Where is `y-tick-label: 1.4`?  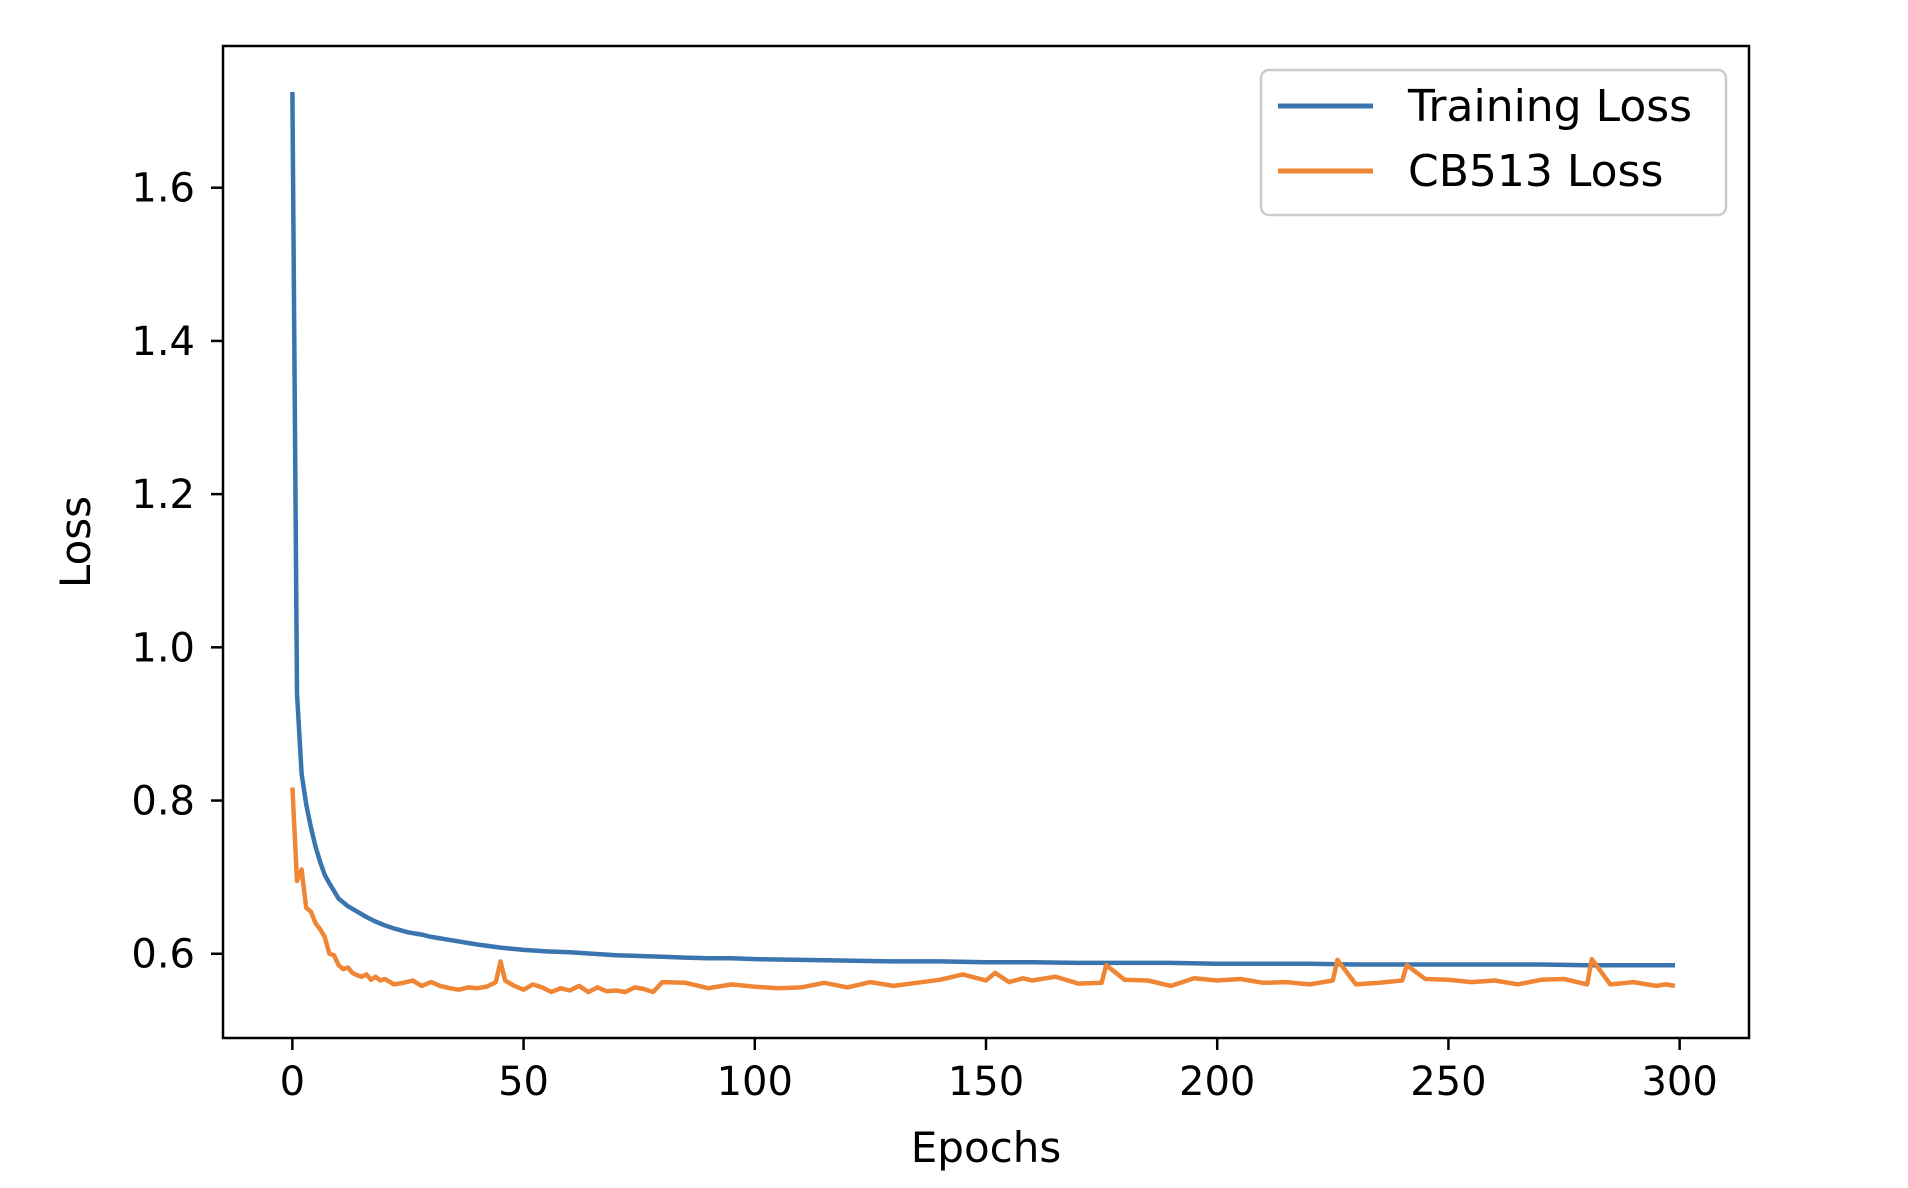
y-tick-label: 1.4 is located at coordinates (163, 342).